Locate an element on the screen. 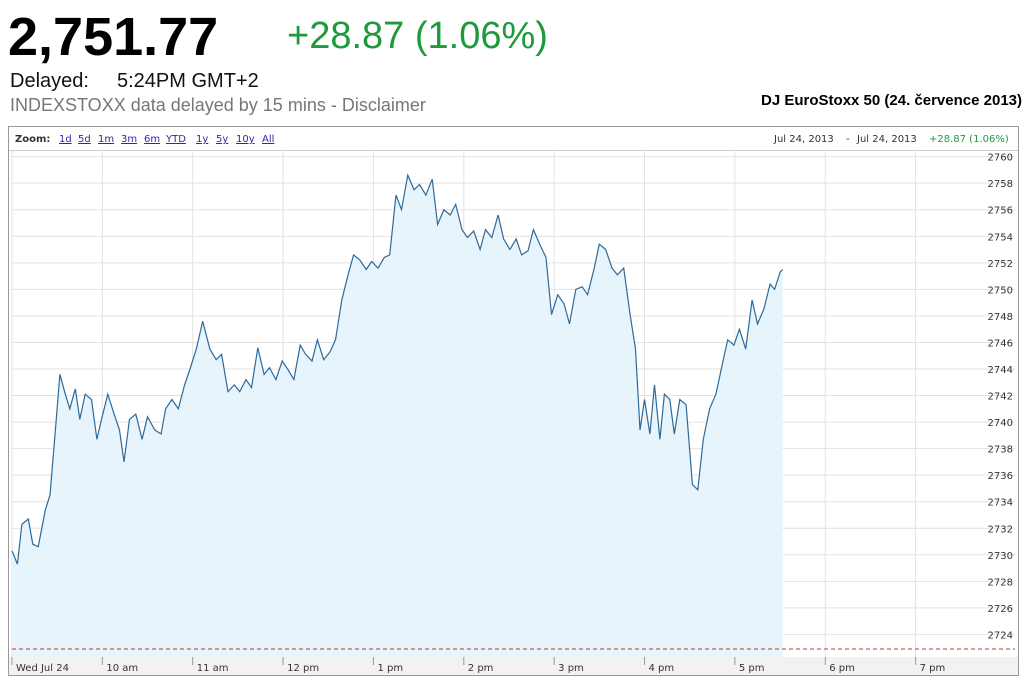 The image size is (1024, 681). y-tick-label: 2738 is located at coordinates (1000, 450).